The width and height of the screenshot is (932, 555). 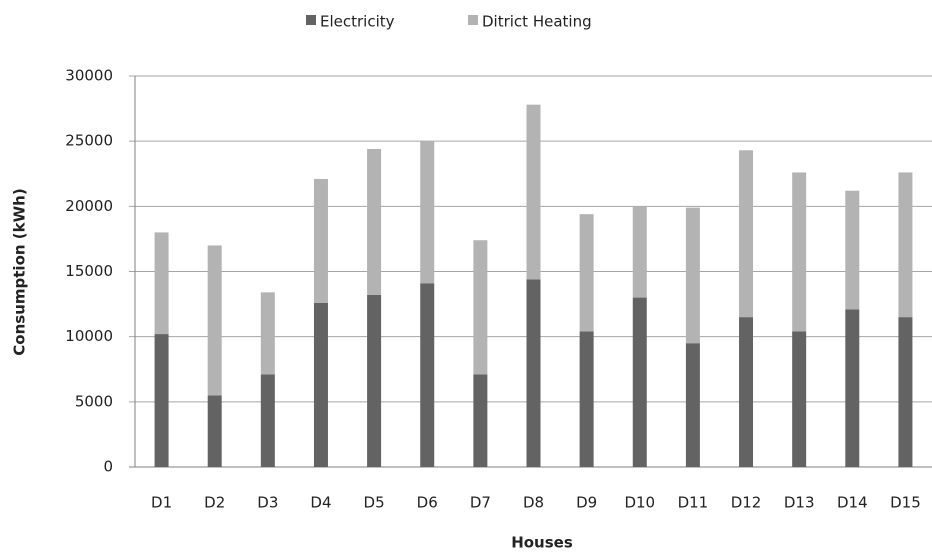 I want to click on x-tick-label: D9, so click(x=586, y=503).